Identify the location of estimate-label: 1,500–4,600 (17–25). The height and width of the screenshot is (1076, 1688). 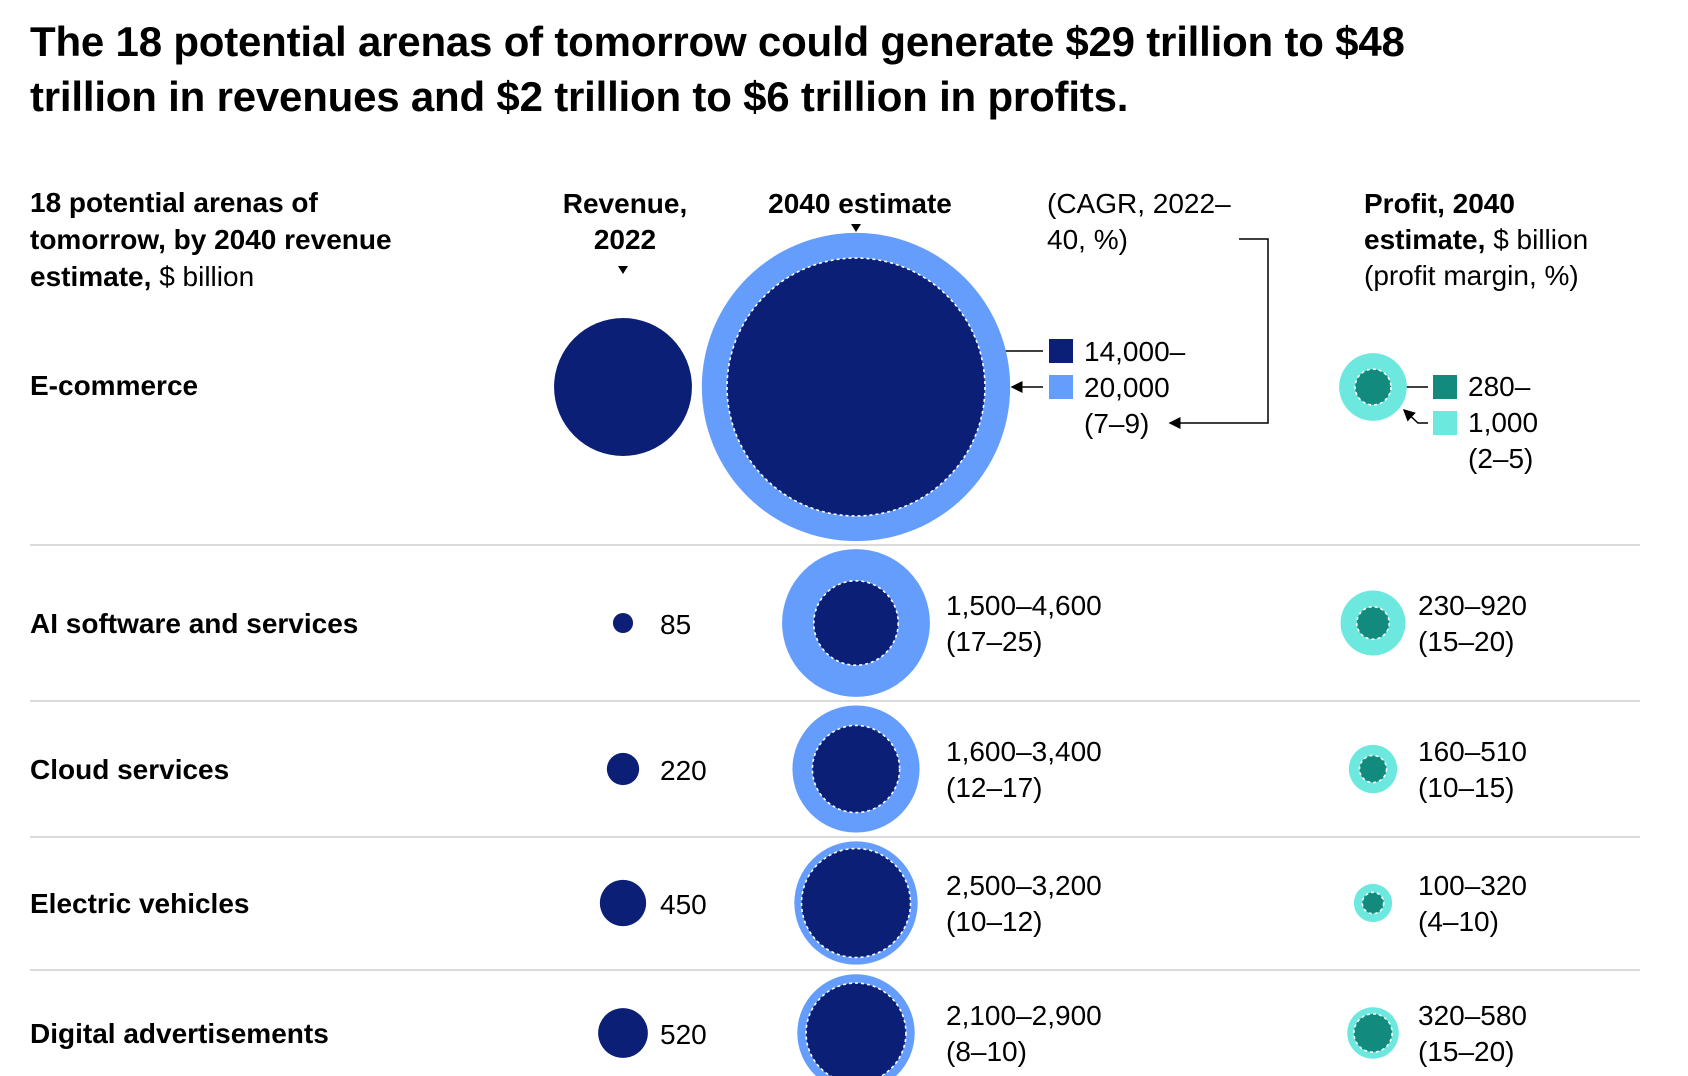
(1024, 624).